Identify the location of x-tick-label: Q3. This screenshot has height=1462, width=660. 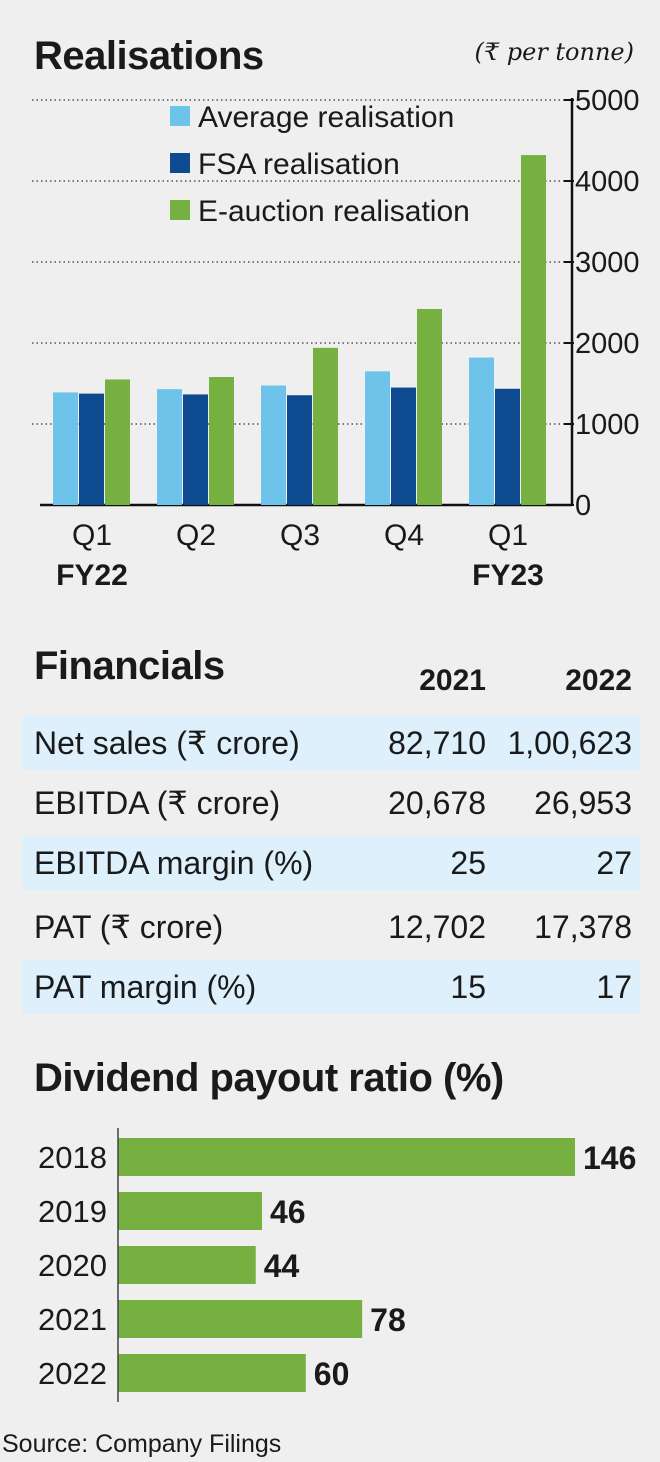
(300, 535).